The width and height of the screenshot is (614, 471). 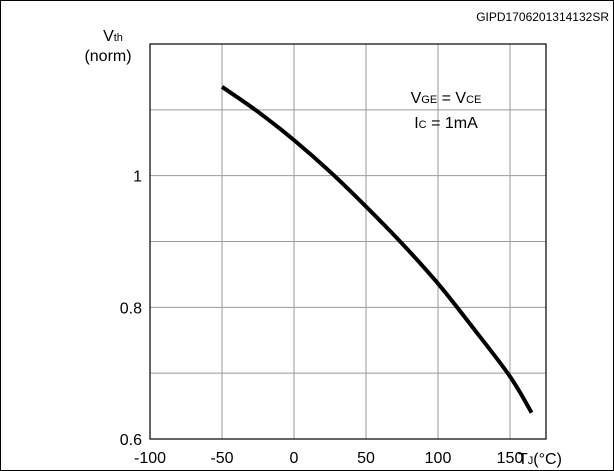 I want to click on annotation-text: V, so click(x=416, y=98).